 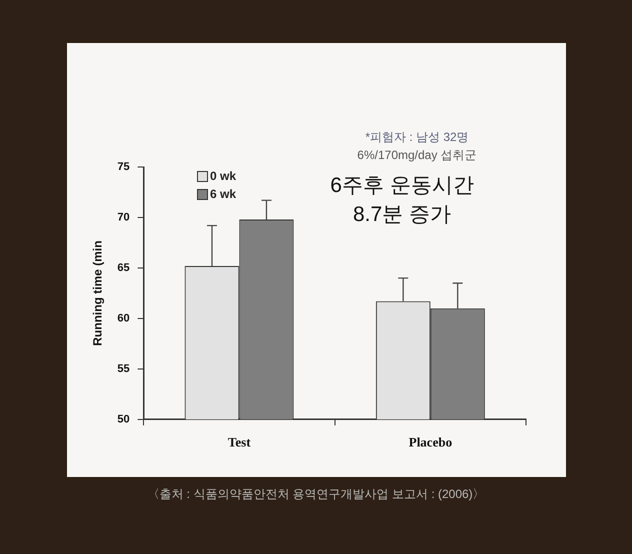 I want to click on x-tick-label: Placebo, so click(x=430, y=442).